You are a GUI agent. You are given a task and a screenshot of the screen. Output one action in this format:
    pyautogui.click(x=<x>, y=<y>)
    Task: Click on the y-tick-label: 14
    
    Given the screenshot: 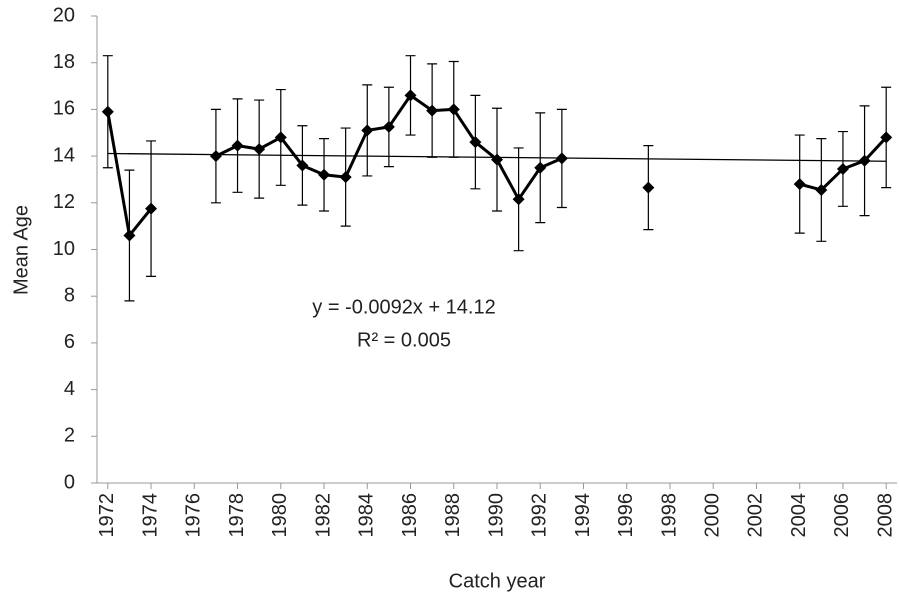 What is the action you would take?
    pyautogui.click(x=64, y=155)
    